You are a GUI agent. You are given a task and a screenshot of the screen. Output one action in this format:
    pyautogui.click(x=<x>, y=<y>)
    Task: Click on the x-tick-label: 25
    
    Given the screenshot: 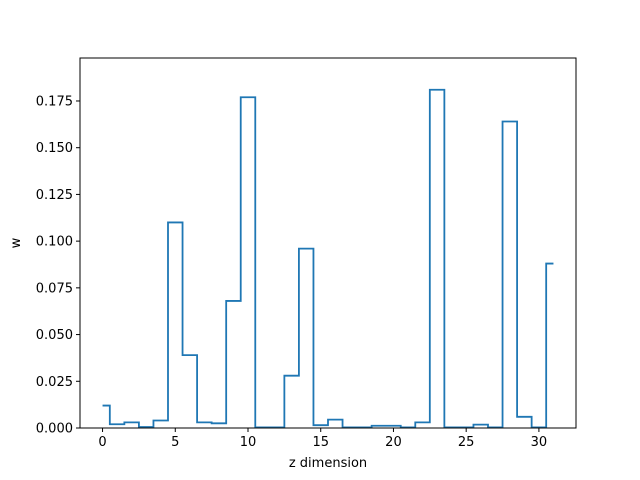 What is the action you would take?
    pyautogui.click(x=466, y=442)
    